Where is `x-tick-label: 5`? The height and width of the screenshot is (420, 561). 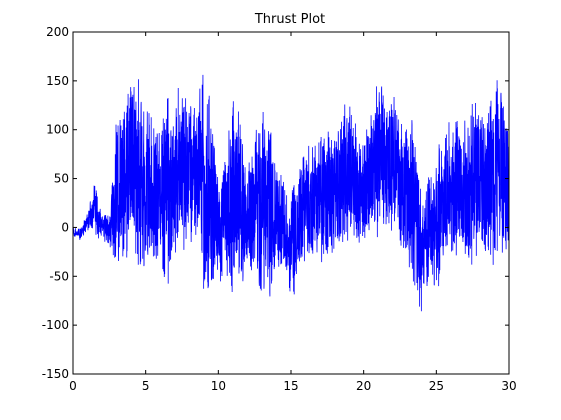 x-tick-label: 5 is located at coordinates (146, 386).